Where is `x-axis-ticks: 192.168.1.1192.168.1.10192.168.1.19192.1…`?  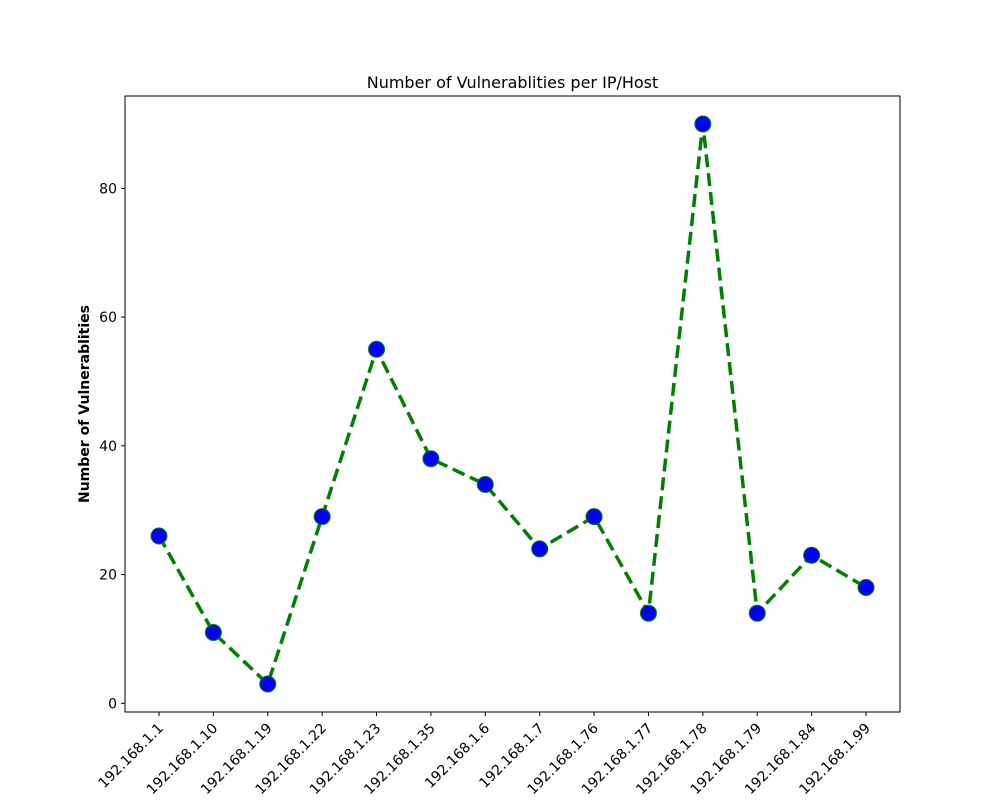
x-axis-ticks: 192.168.1.1192.168.1.10192.168.1.19192.1… is located at coordinates (485, 755).